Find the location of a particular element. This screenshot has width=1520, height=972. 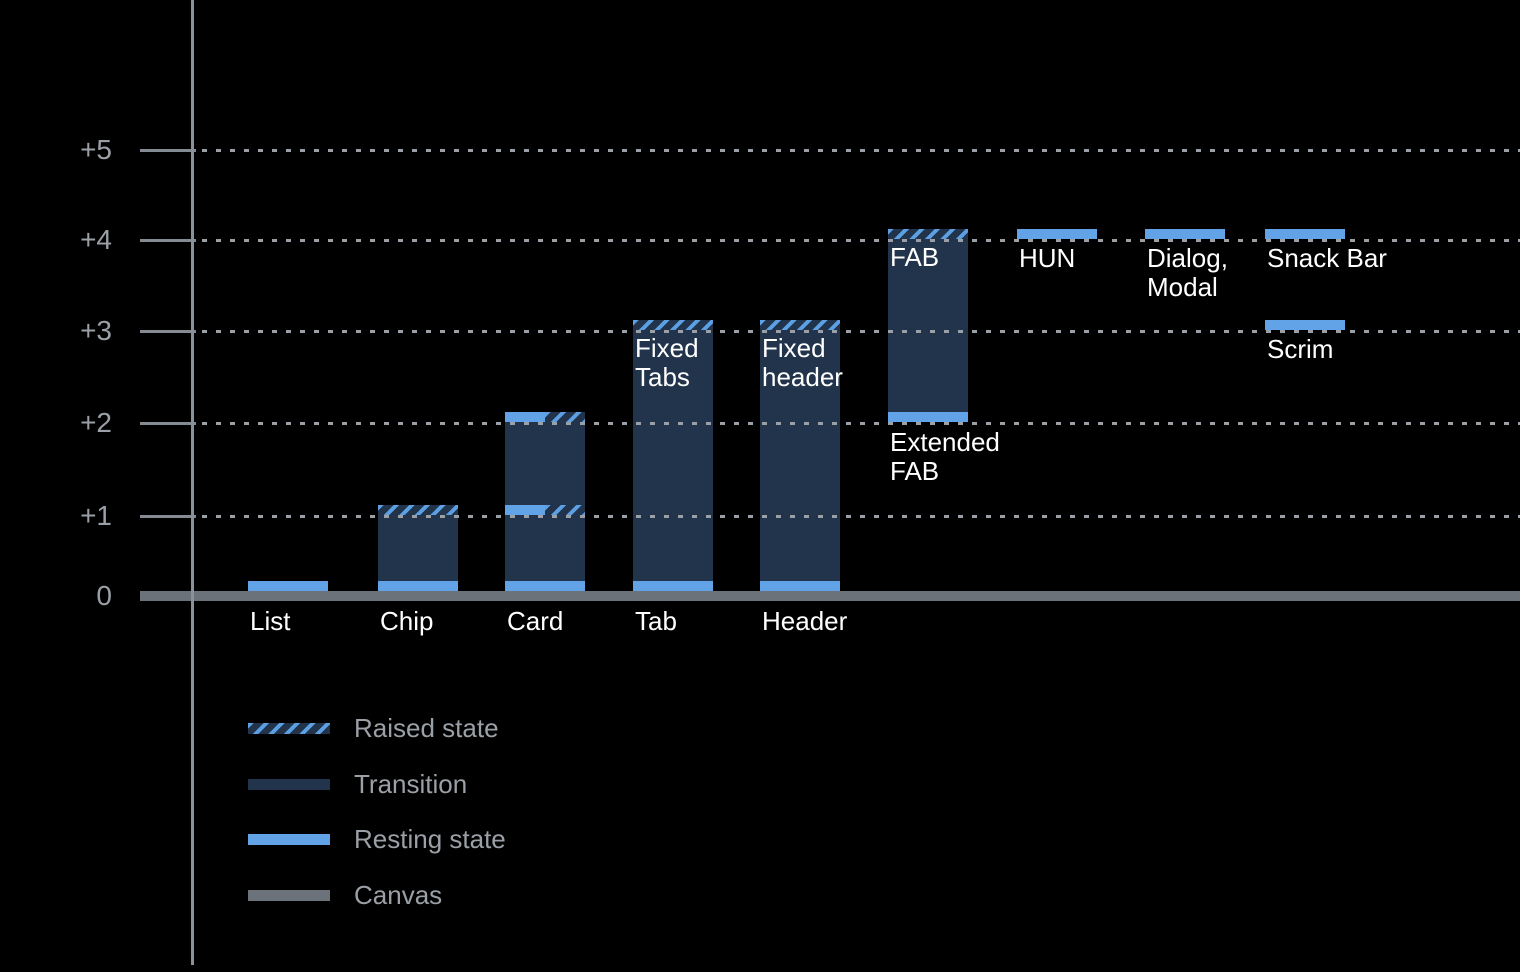

bar-tab-transition-segment is located at coordinates (673, 455).